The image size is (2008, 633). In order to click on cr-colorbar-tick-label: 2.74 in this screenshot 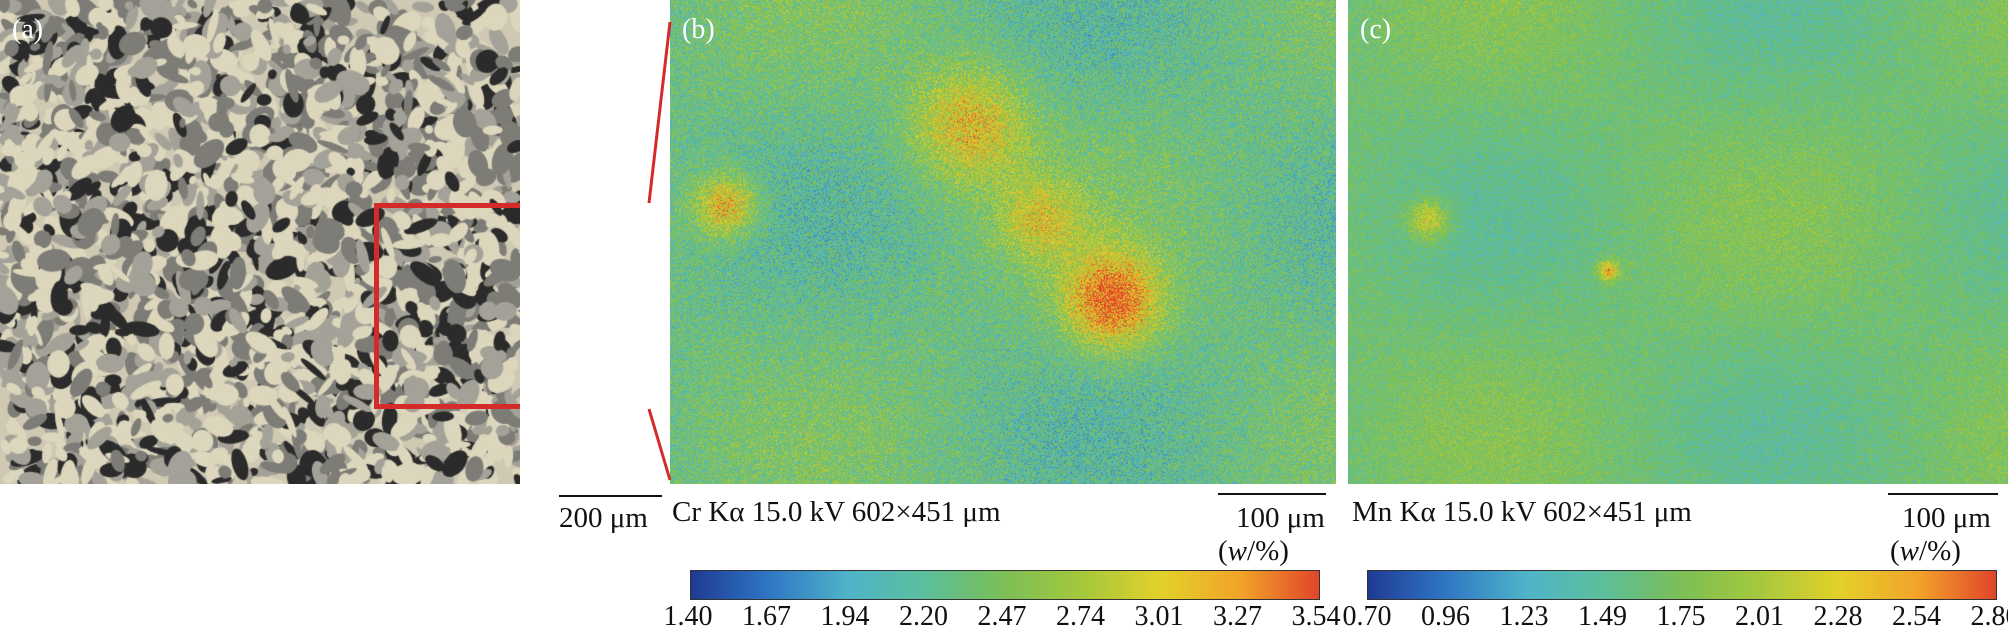, I will do `click(1080, 617)`.